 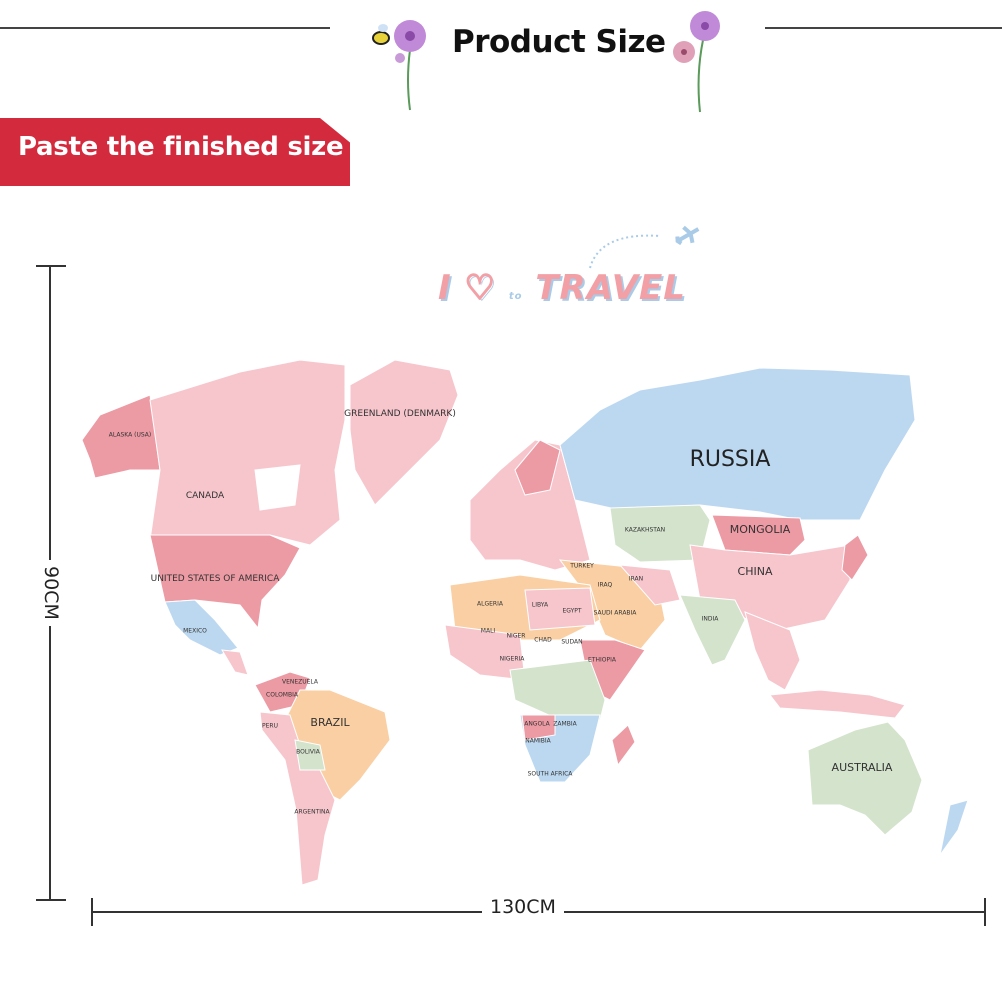 I want to click on slogan-travel: TRAVEL, so click(x=610, y=288).